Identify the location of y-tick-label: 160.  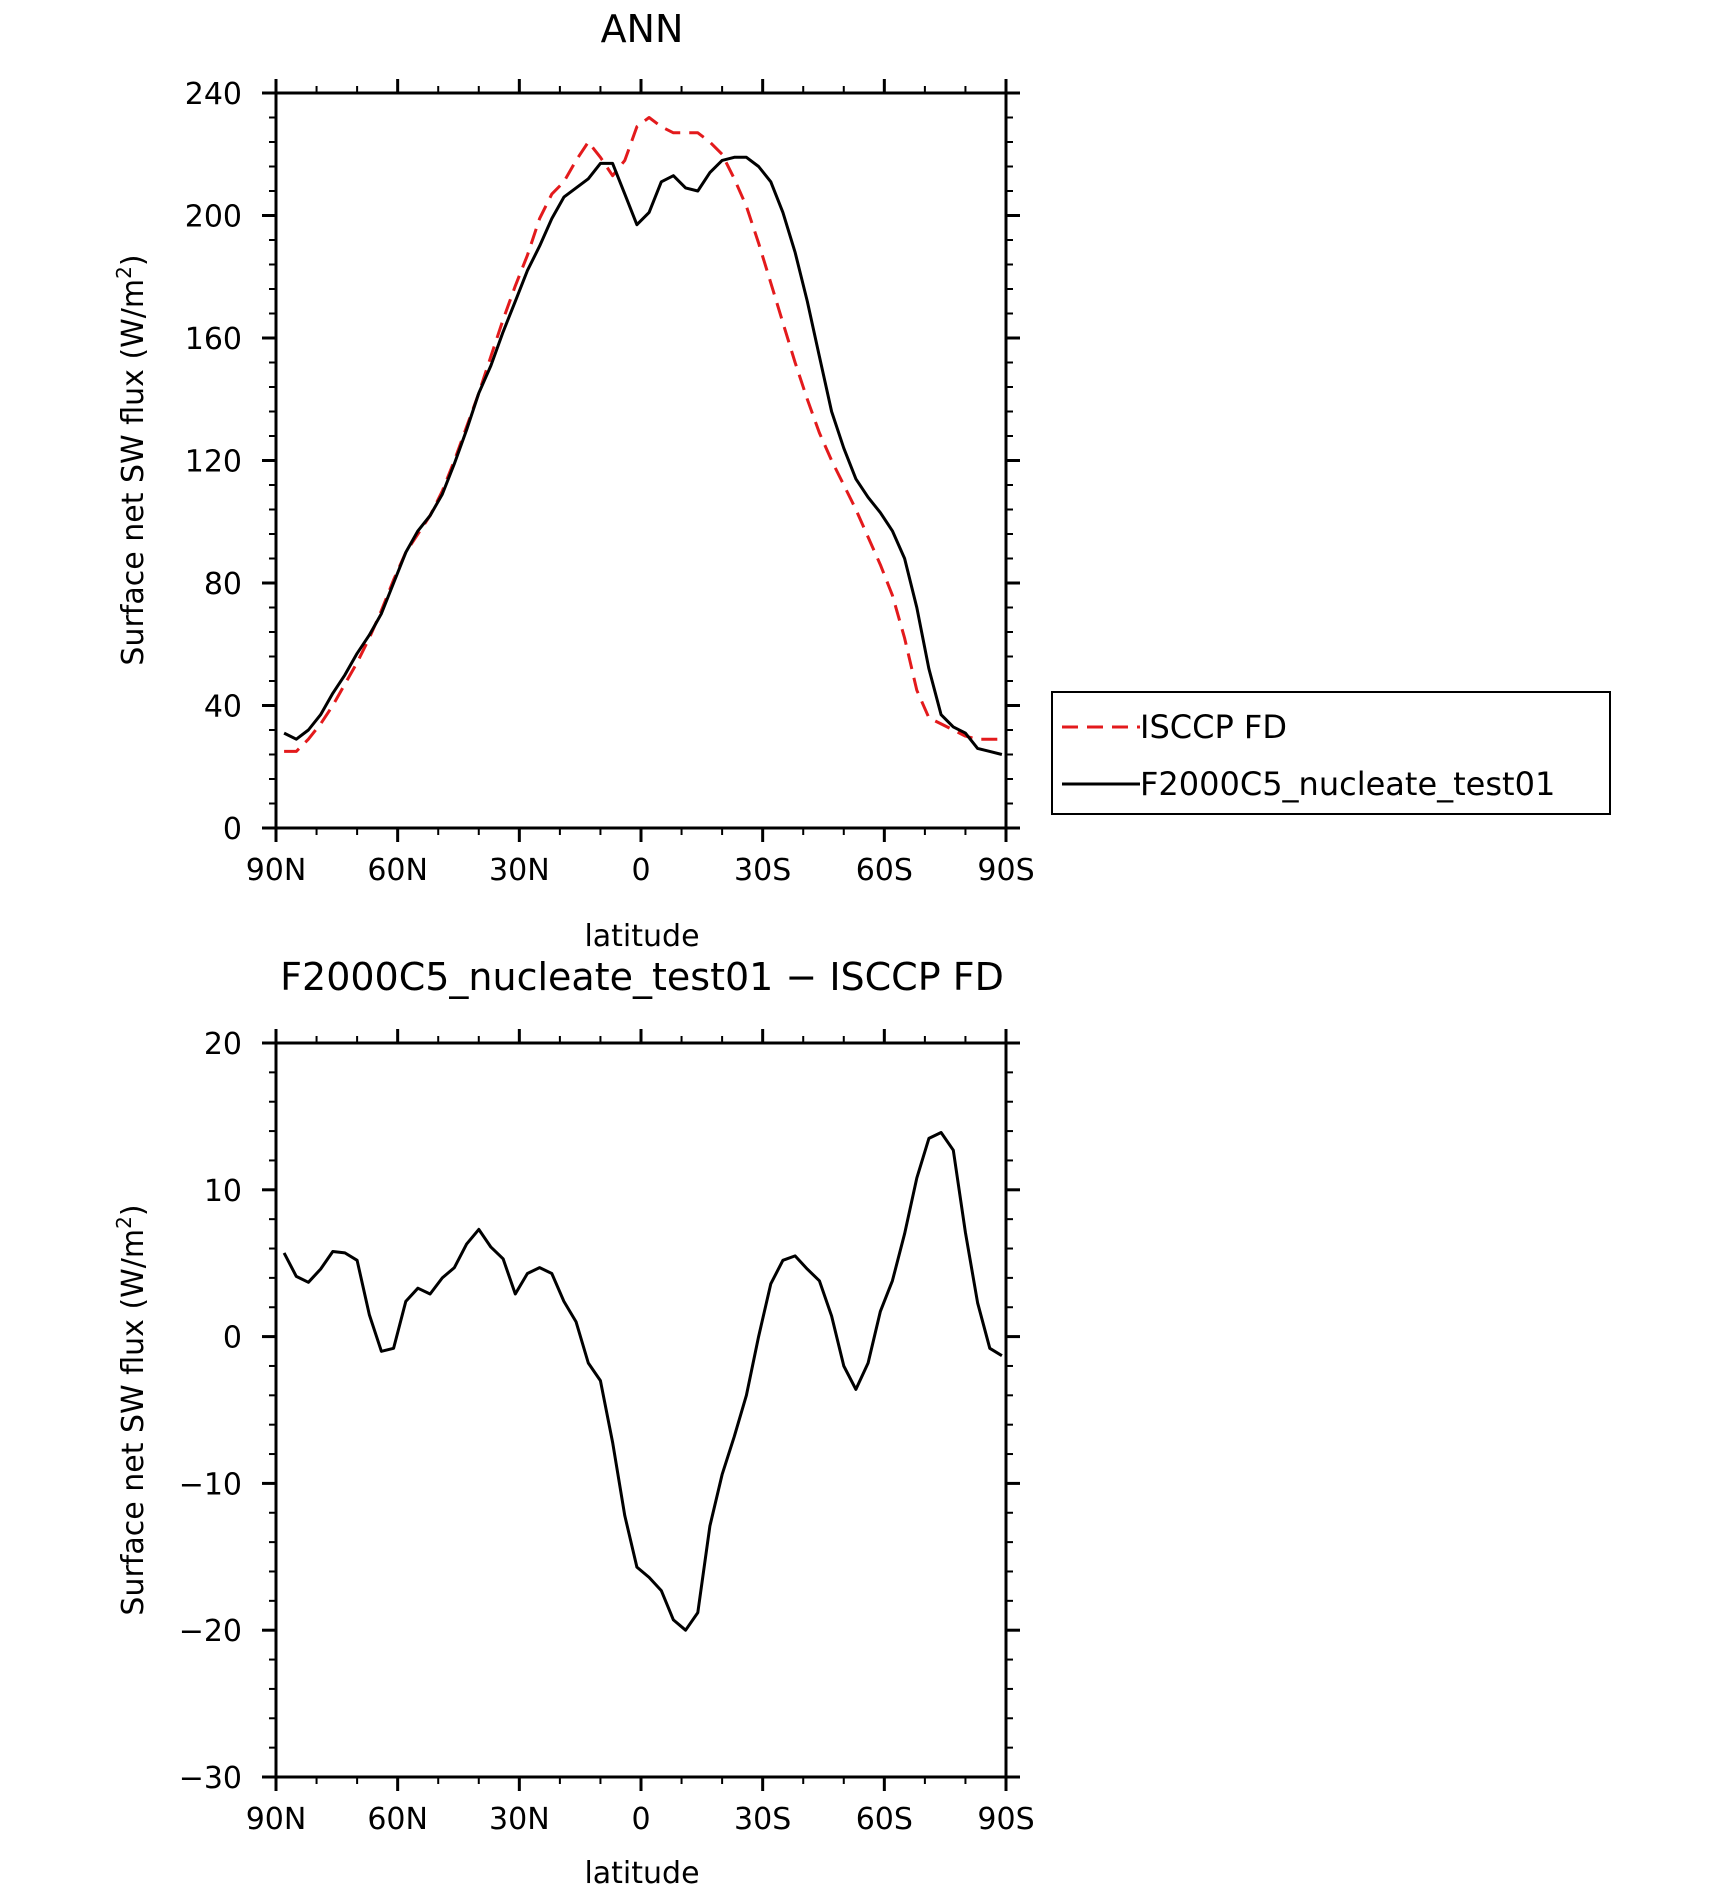
(213, 339).